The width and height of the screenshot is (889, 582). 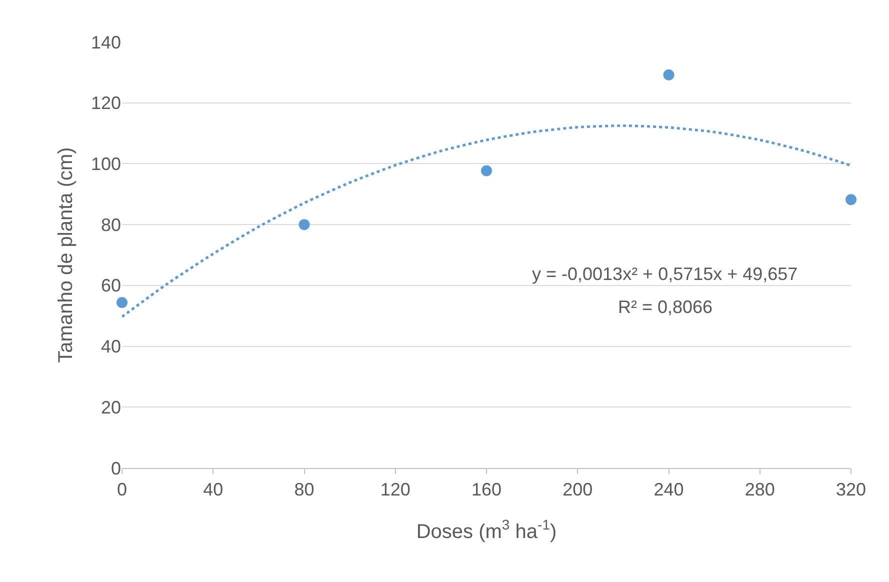 I want to click on y-tick-label: 0, so click(x=115, y=468).